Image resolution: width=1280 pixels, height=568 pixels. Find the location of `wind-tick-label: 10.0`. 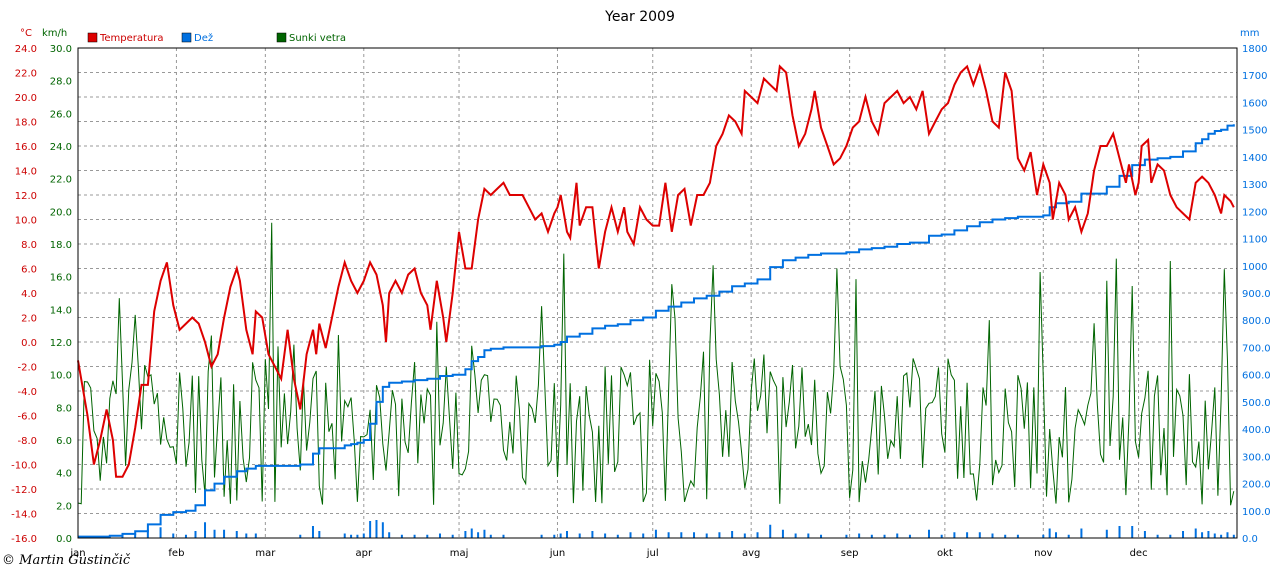

wind-tick-label: 10.0 is located at coordinates (61, 376).